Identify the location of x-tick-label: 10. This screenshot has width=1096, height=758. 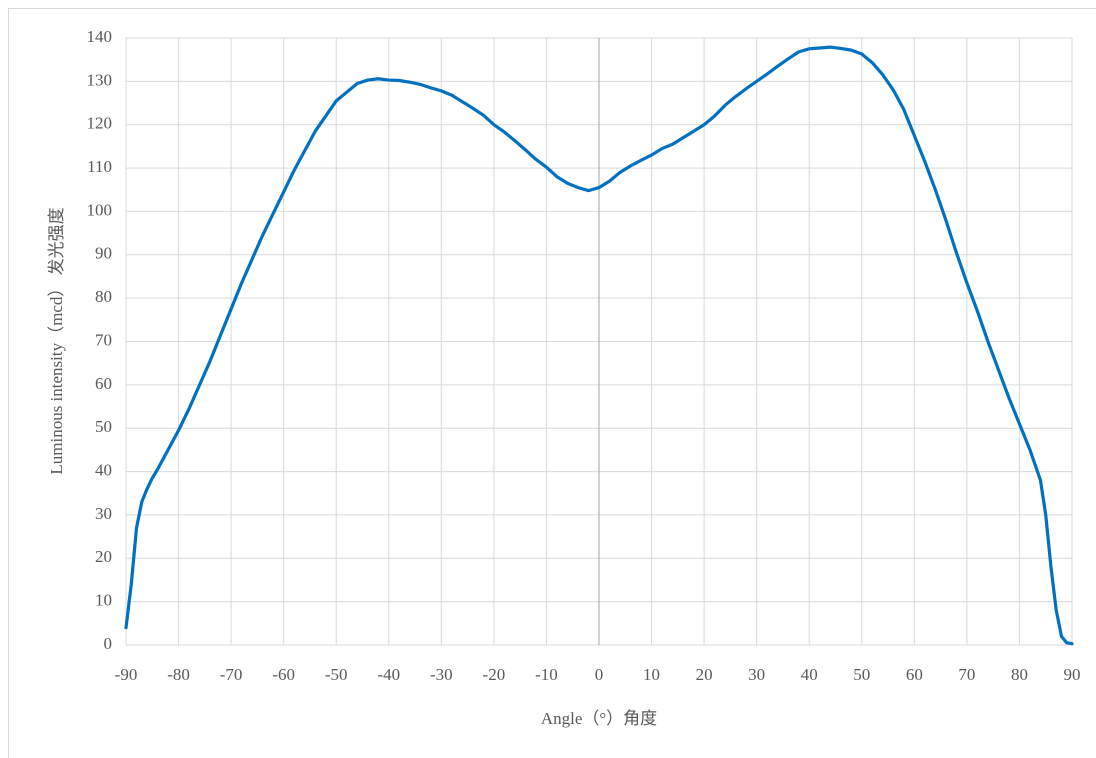
(651, 674).